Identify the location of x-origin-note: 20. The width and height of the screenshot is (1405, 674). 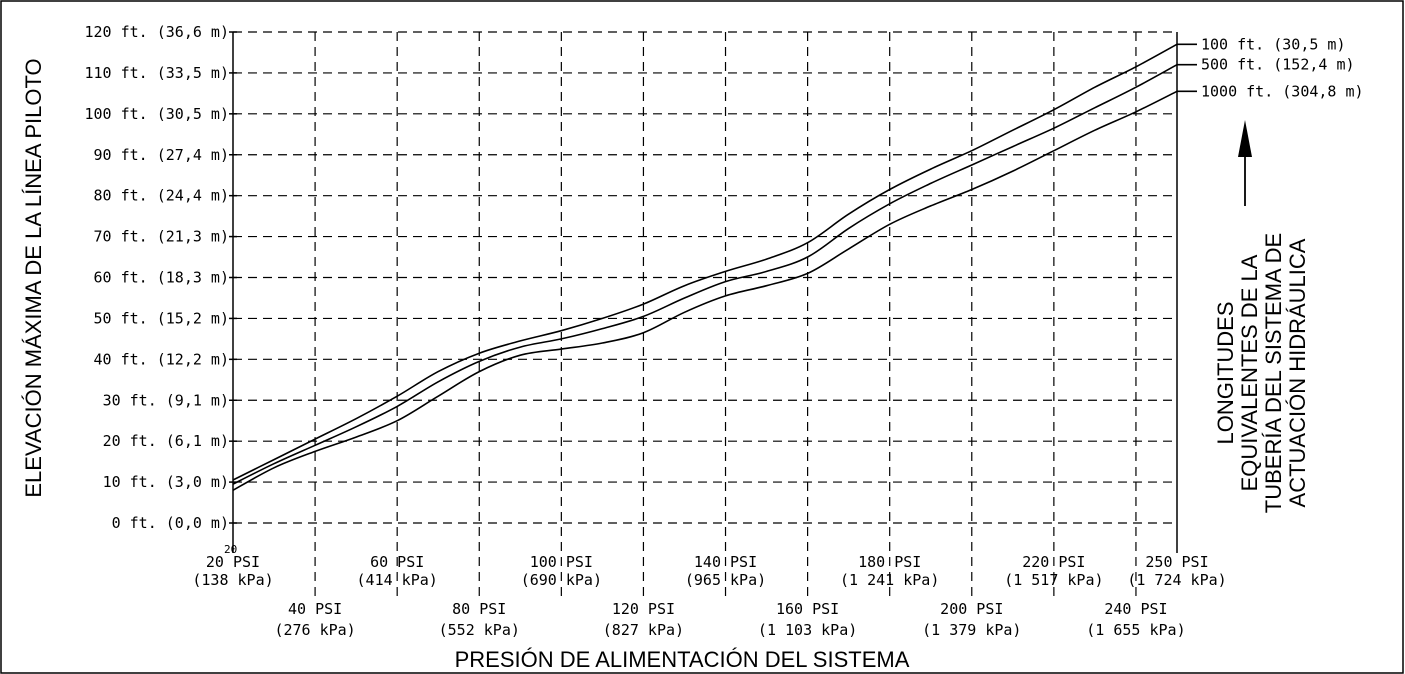
(230, 549).